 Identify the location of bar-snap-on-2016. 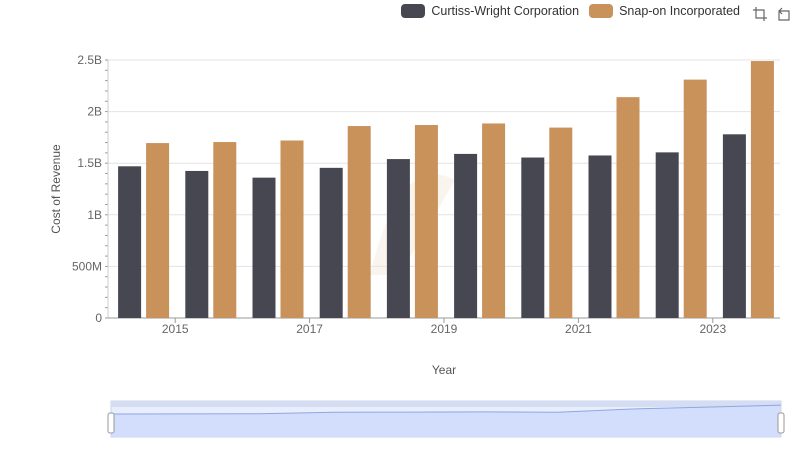
(292, 229).